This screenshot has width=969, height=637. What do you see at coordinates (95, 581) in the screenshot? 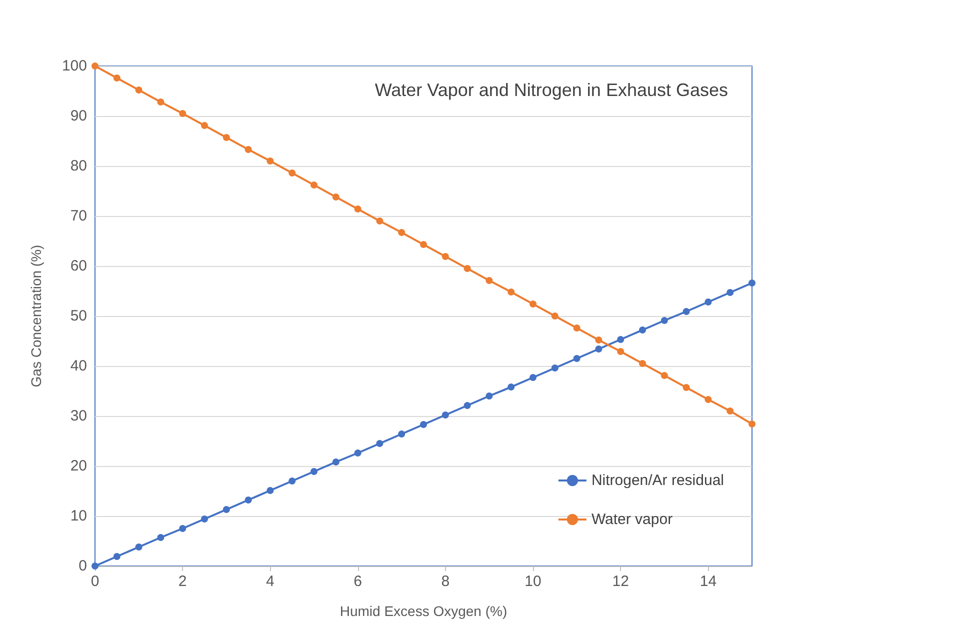
I see `x-tick-label: 0` at bounding box center [95, 581].